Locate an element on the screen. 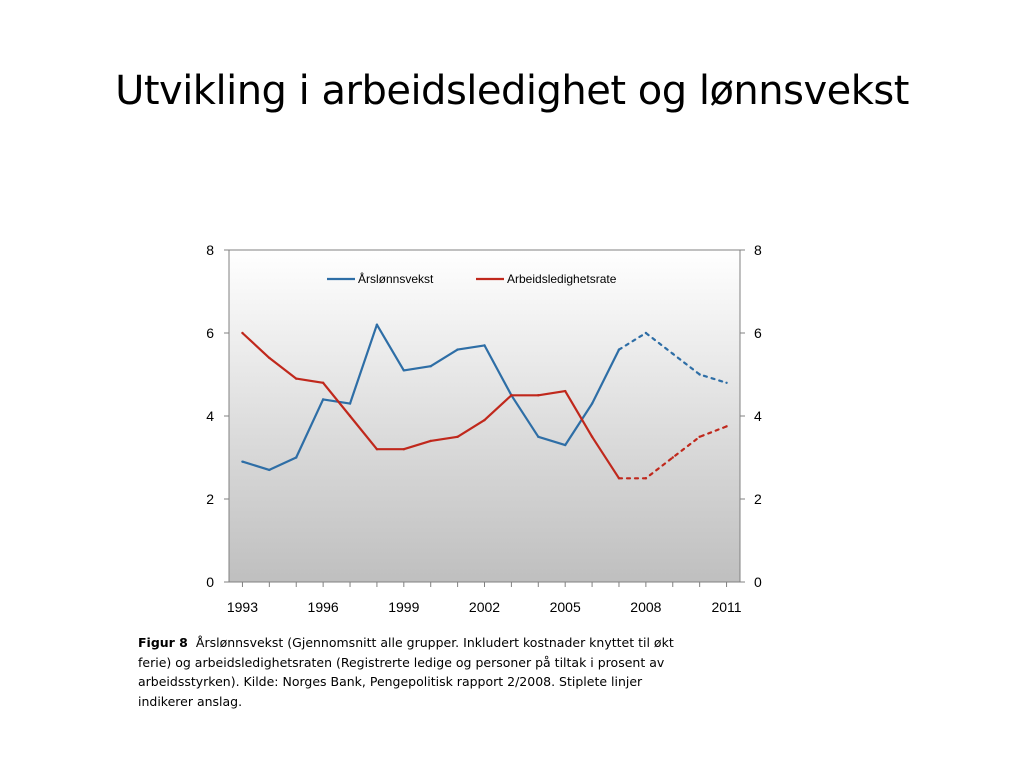 This screenshot has height=768, width=1024. x-tick-label: 2002 is located at coordinates (484, 607).